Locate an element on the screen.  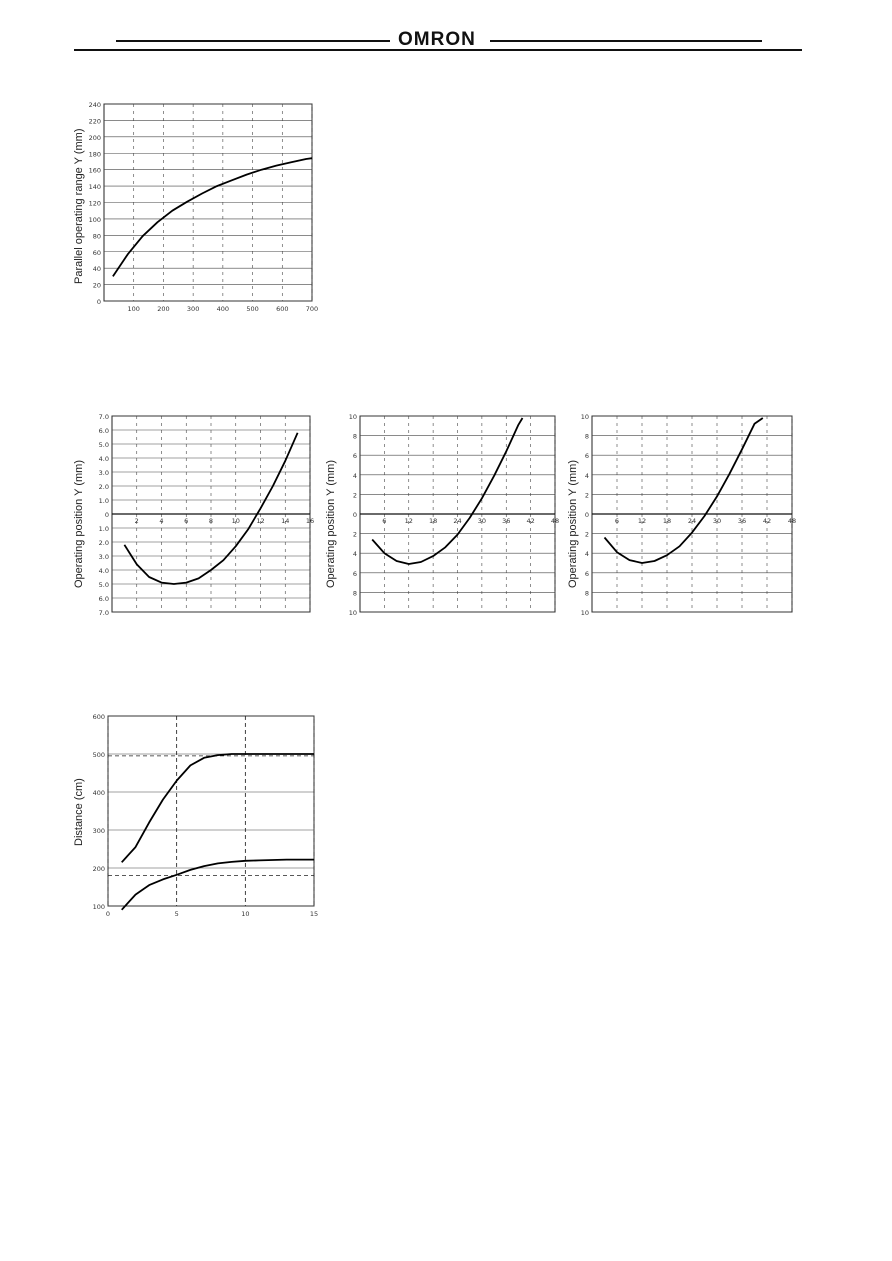
y-tick-label: 400 is located at coordinates (99, 793).